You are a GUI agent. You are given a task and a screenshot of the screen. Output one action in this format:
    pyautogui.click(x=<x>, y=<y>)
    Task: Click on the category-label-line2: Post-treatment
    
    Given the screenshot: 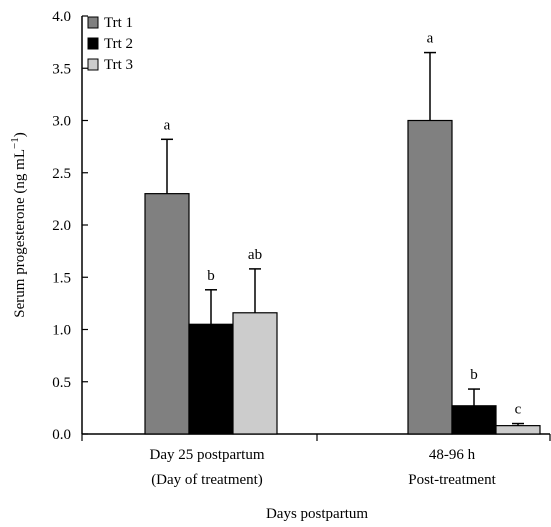 What is the action you would take?
    pyautogui.click(x=452, y=480)
    